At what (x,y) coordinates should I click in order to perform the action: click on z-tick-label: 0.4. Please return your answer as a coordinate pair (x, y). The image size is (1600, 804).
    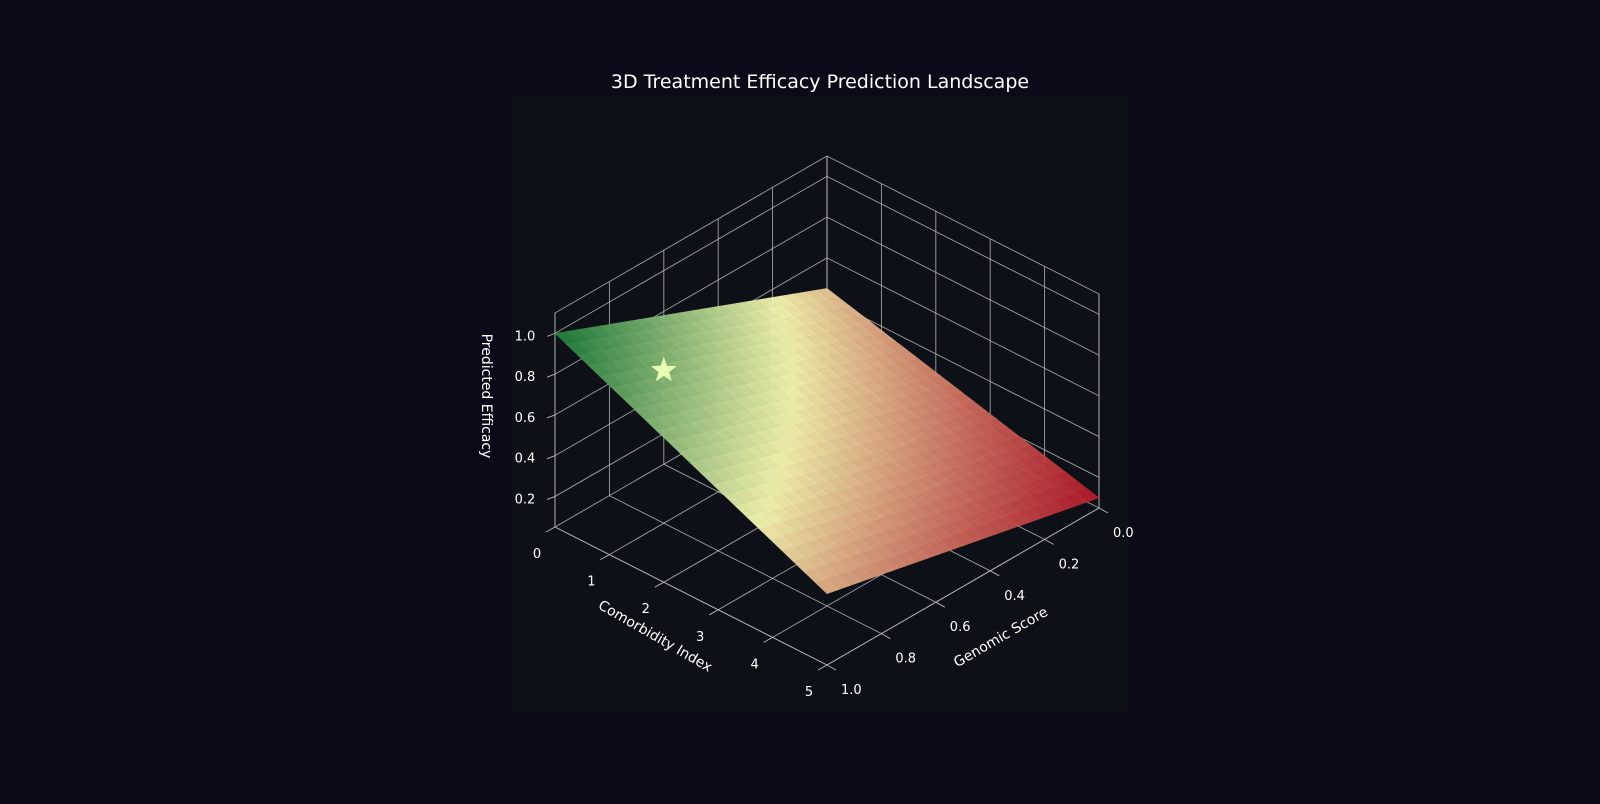
    Looking at the image, I should click on (525, 459).